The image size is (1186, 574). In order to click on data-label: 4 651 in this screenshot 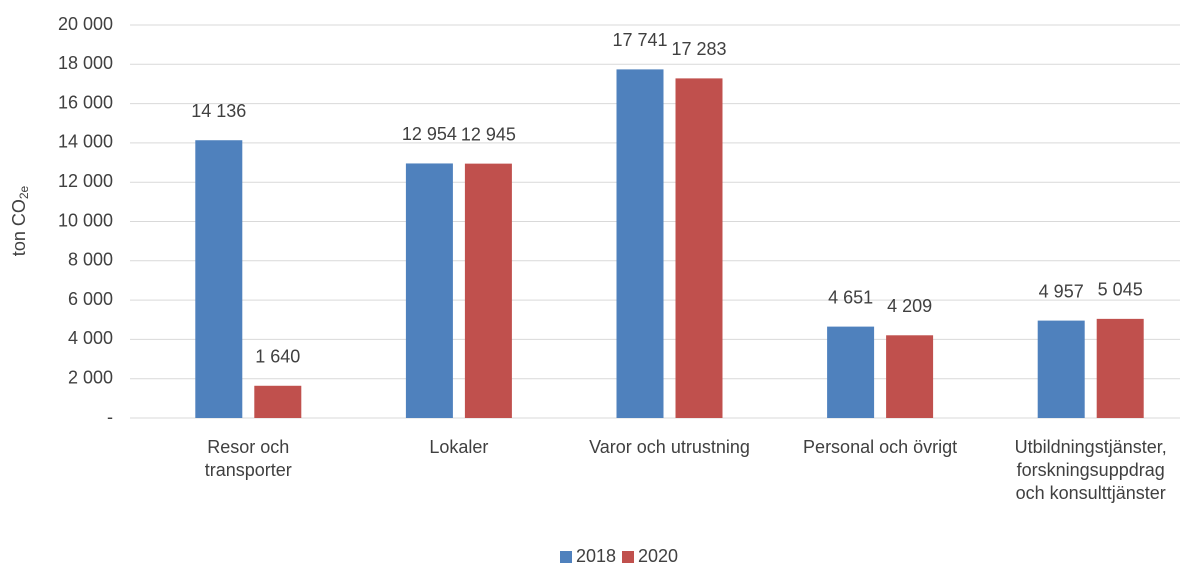, I will do `click(850, 297)`.